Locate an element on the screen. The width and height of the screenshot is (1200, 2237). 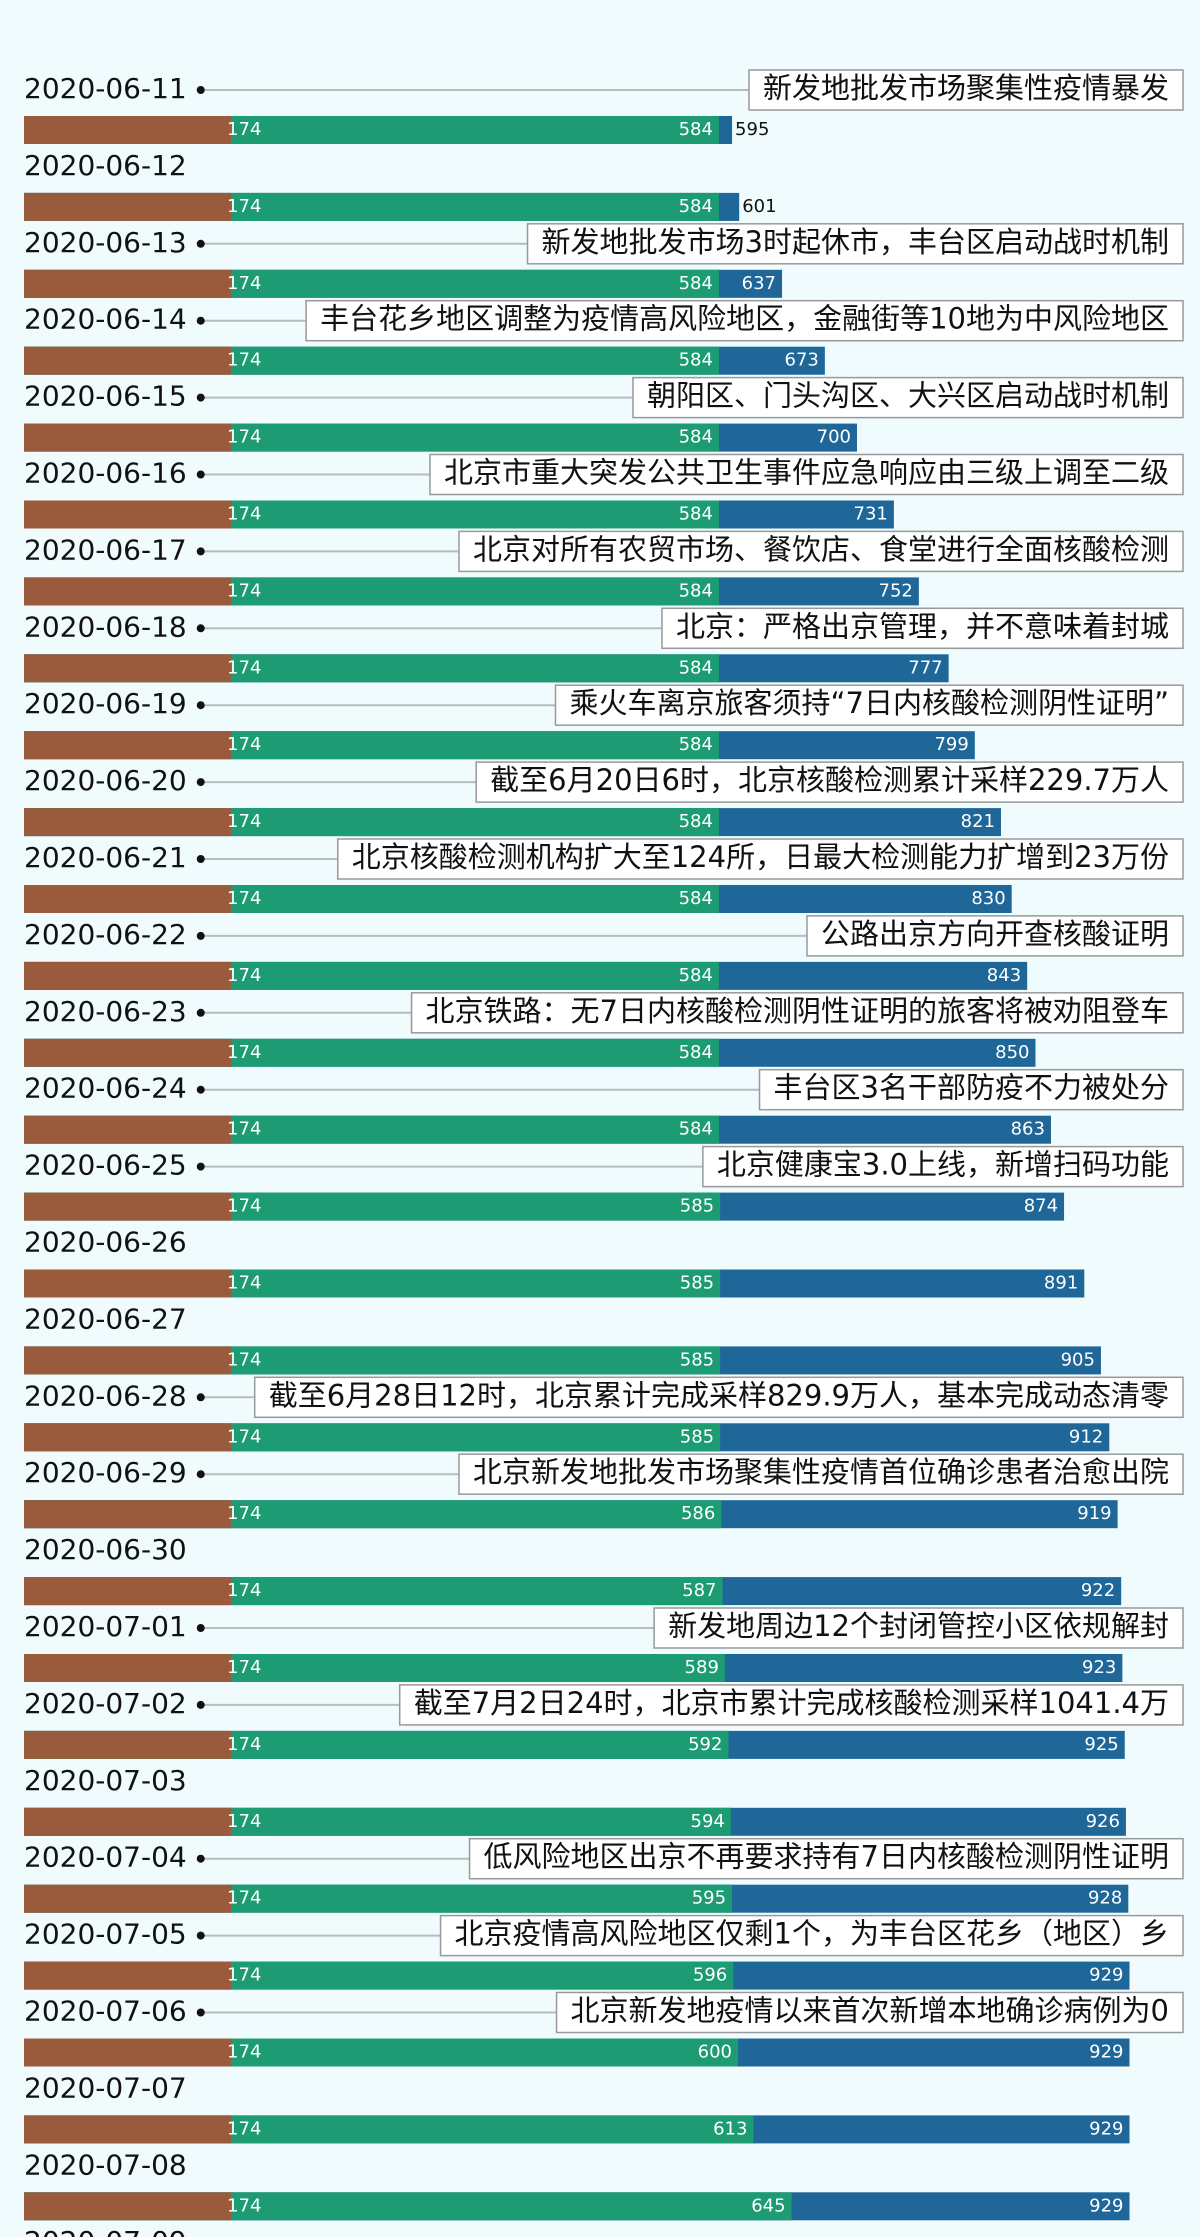
bar-label: 587 is located at coordinates (699, 1590).